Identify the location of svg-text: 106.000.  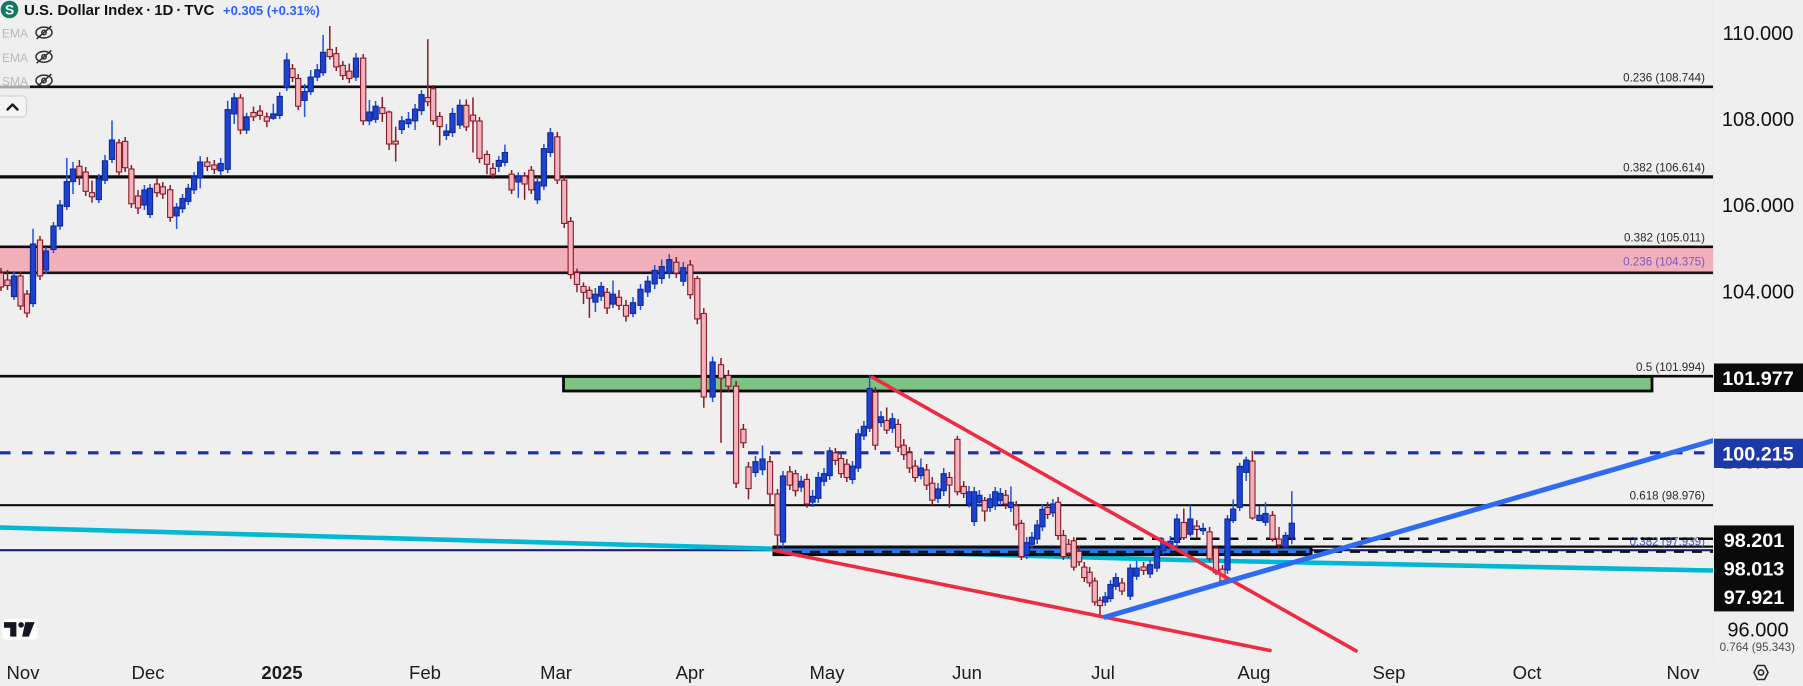
(1758, 206).